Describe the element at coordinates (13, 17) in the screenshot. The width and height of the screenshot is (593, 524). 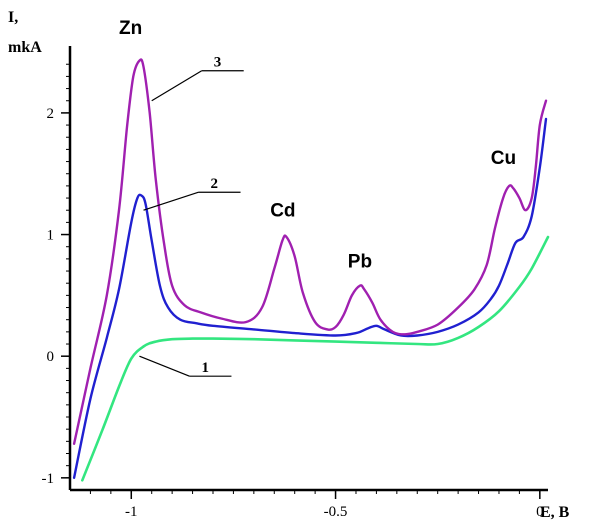
I see `y-axis-label-line1: I,` at that location.